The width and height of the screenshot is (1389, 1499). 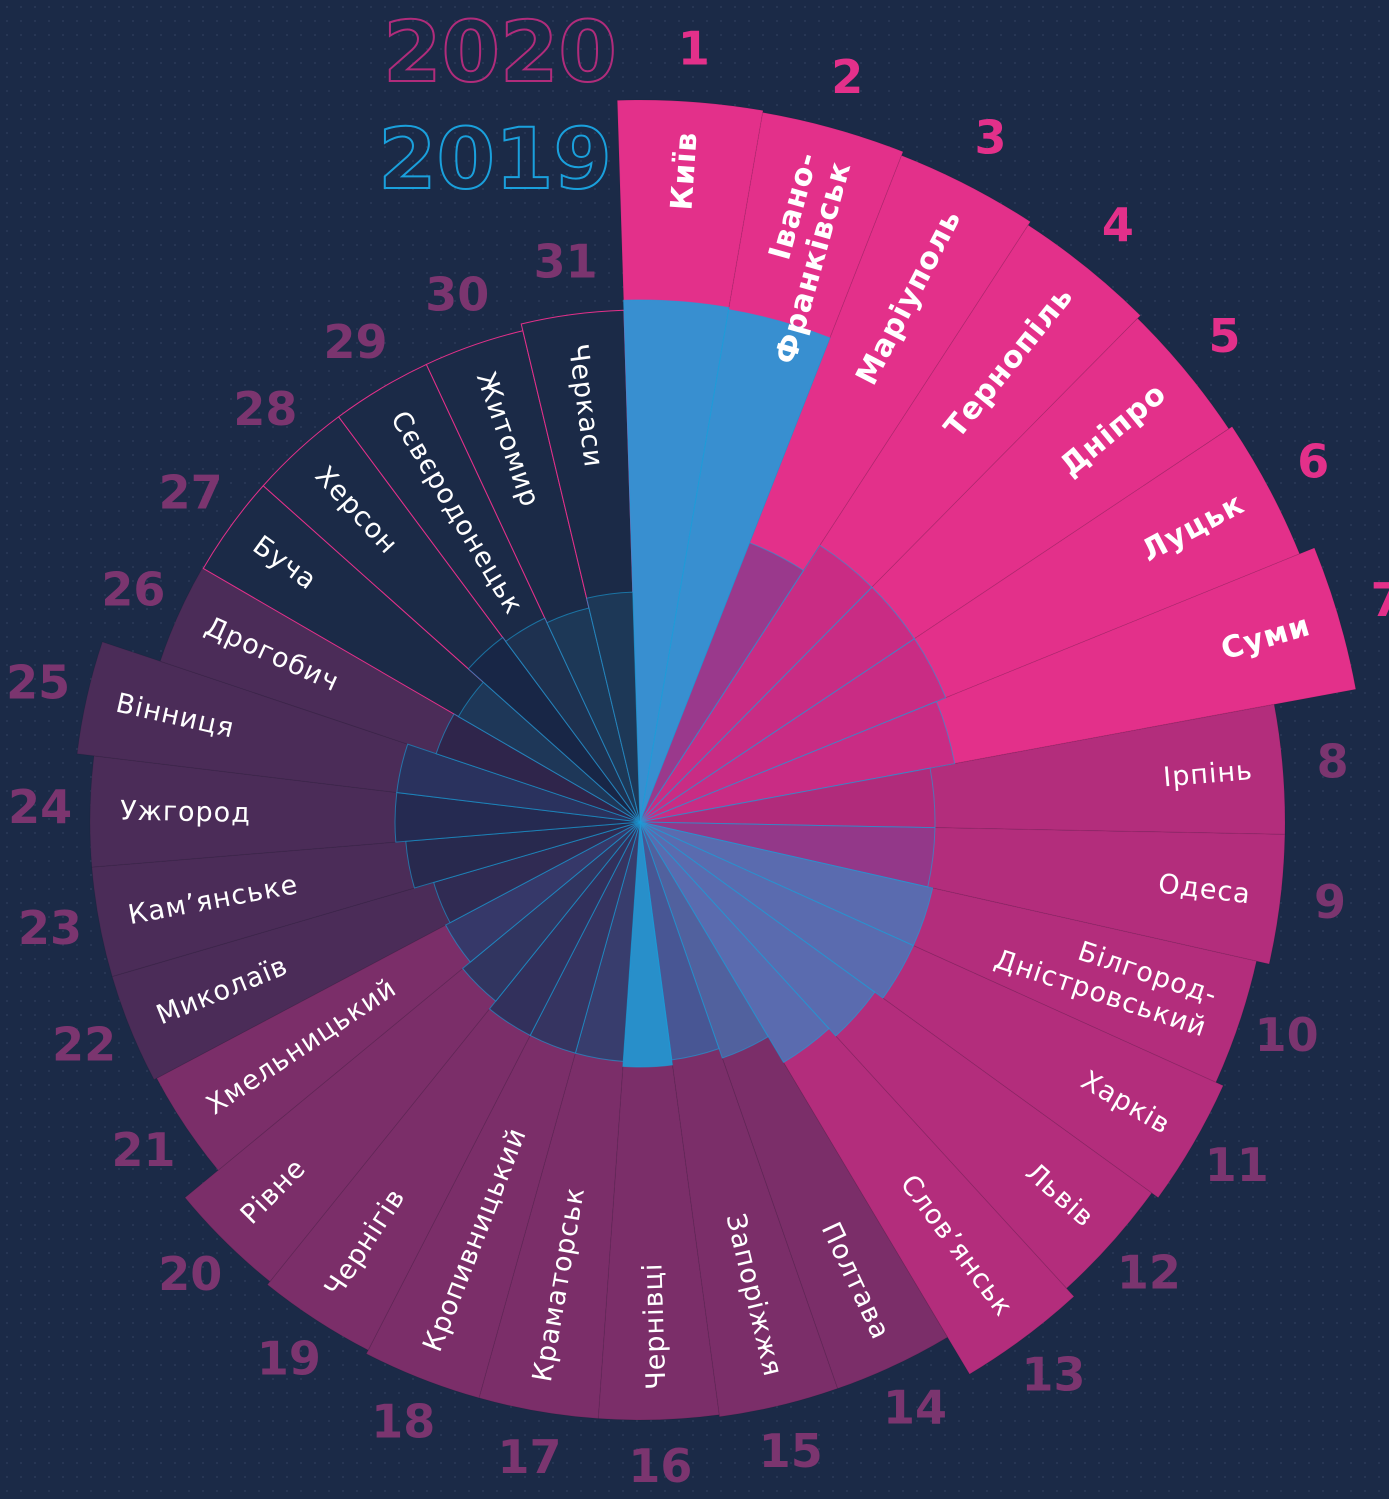 I want to click on rank-label: 6, so click(x=1313, y=462).